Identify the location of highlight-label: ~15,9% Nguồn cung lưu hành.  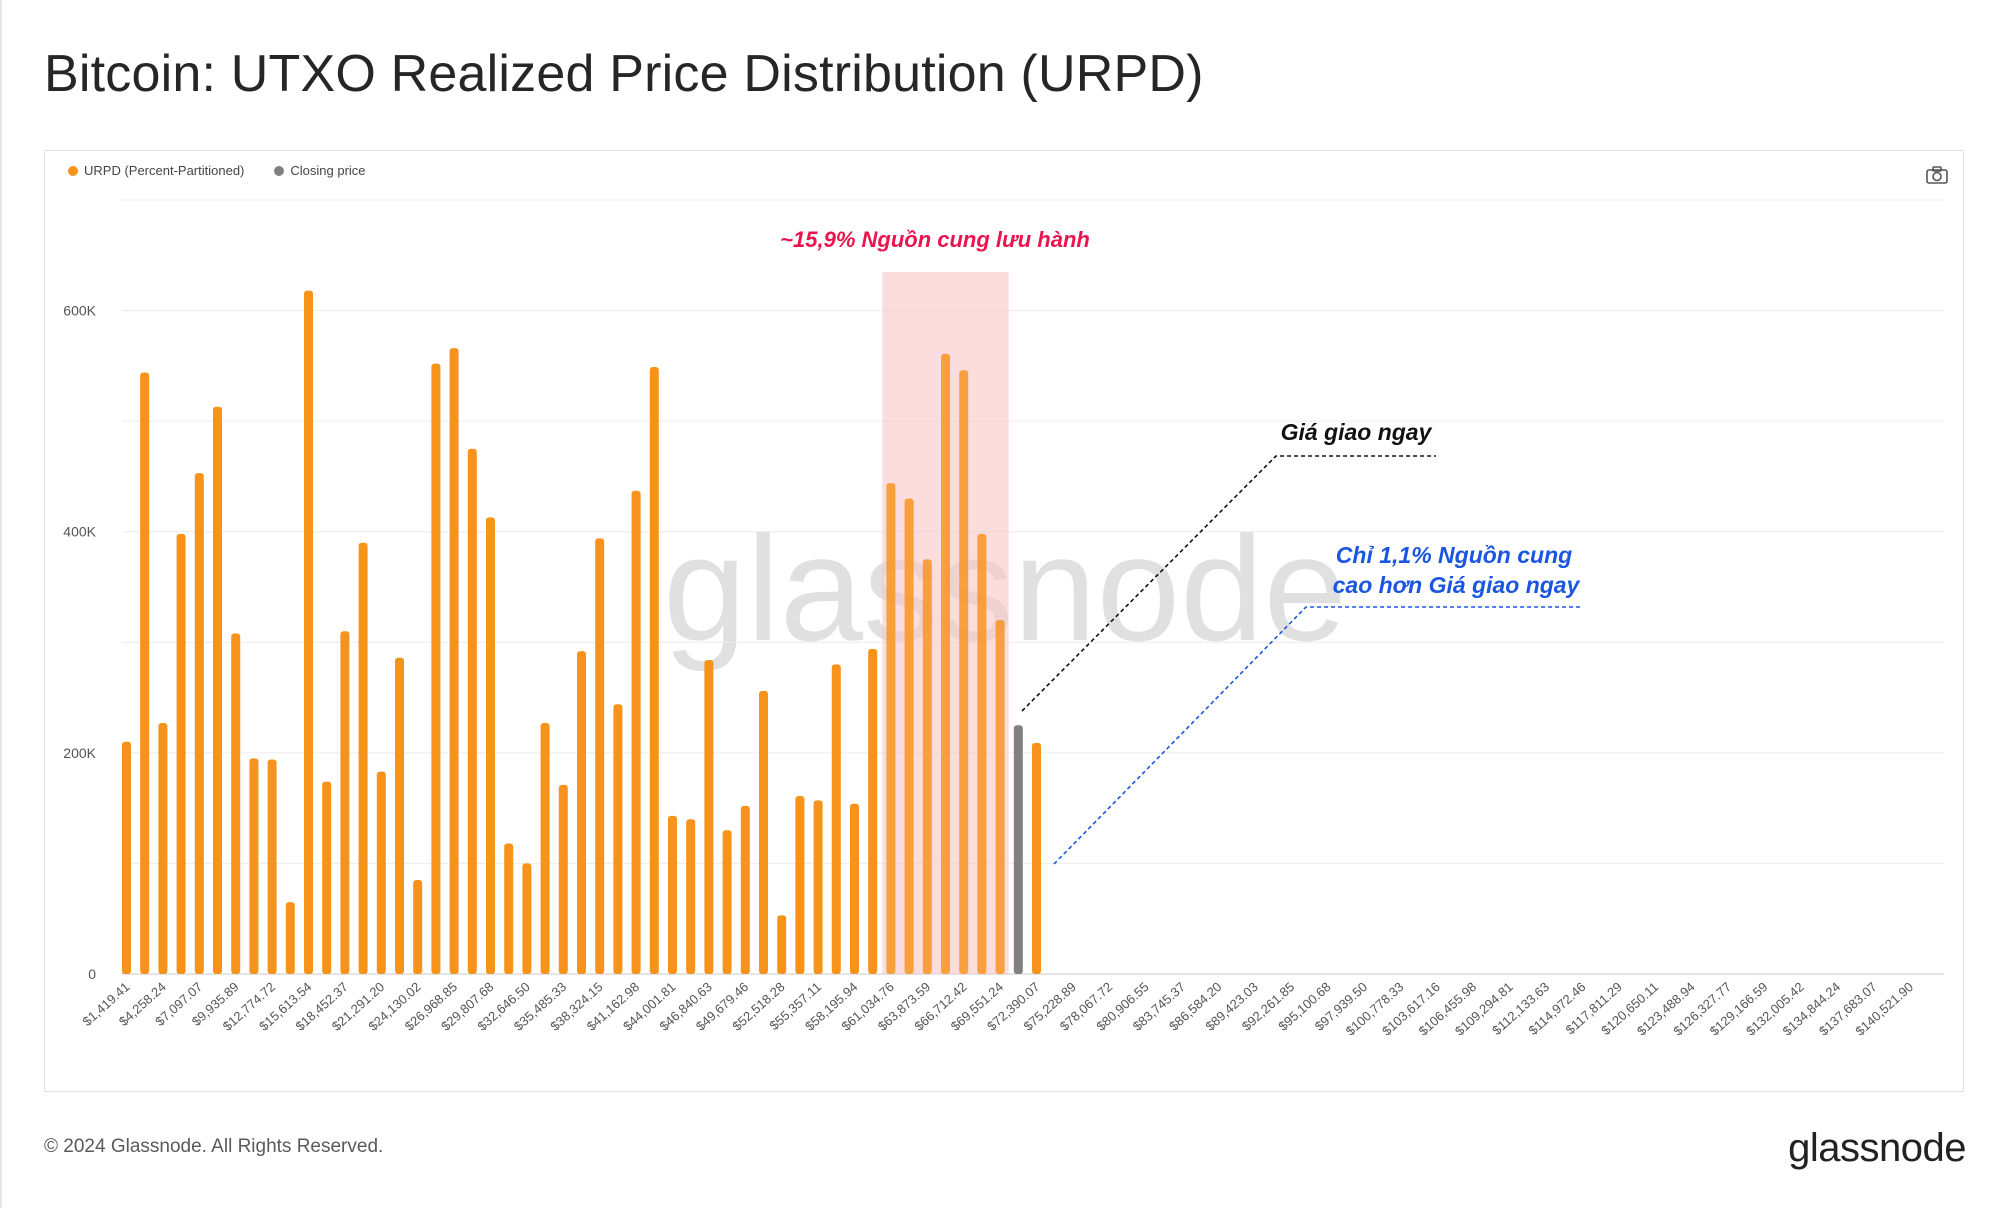
(935, 239).